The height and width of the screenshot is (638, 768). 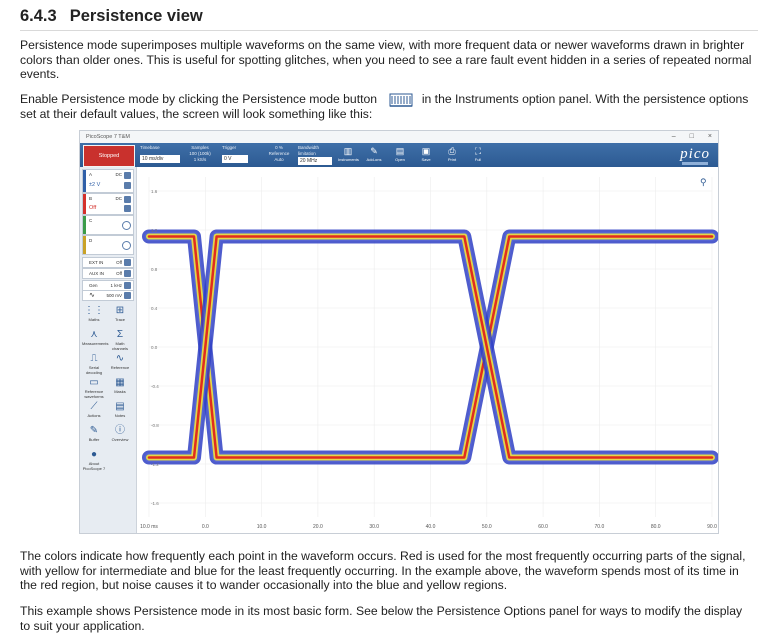 I want to click on channel-a-menu-button, so click(x=127, y=175).